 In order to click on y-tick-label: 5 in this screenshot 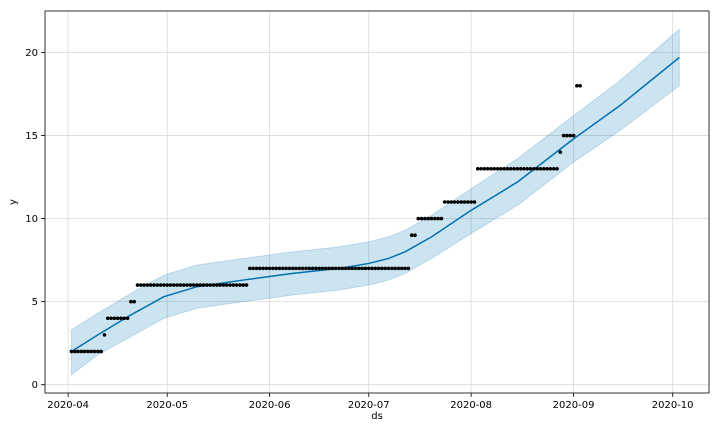, I will do `click(35, 302)`.